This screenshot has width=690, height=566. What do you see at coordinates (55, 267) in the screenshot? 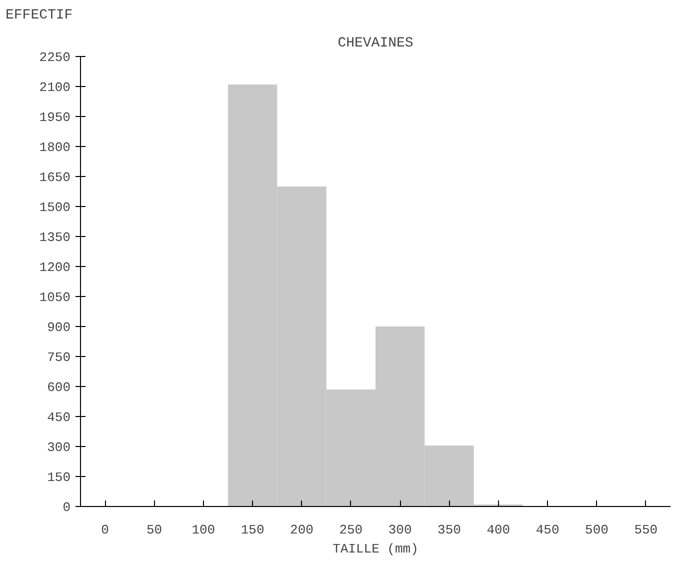
I see `y-tick-label: 1200` at bounding box center [55, 267].